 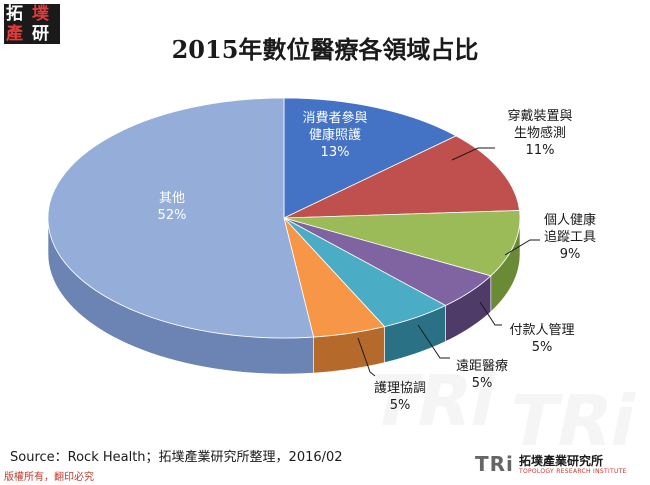 What do you see at coordinates (482, 375) in the screenshot?
I see `slice-label-telehealth: 遠距醫療 5%` at bounding box center [482, 375].